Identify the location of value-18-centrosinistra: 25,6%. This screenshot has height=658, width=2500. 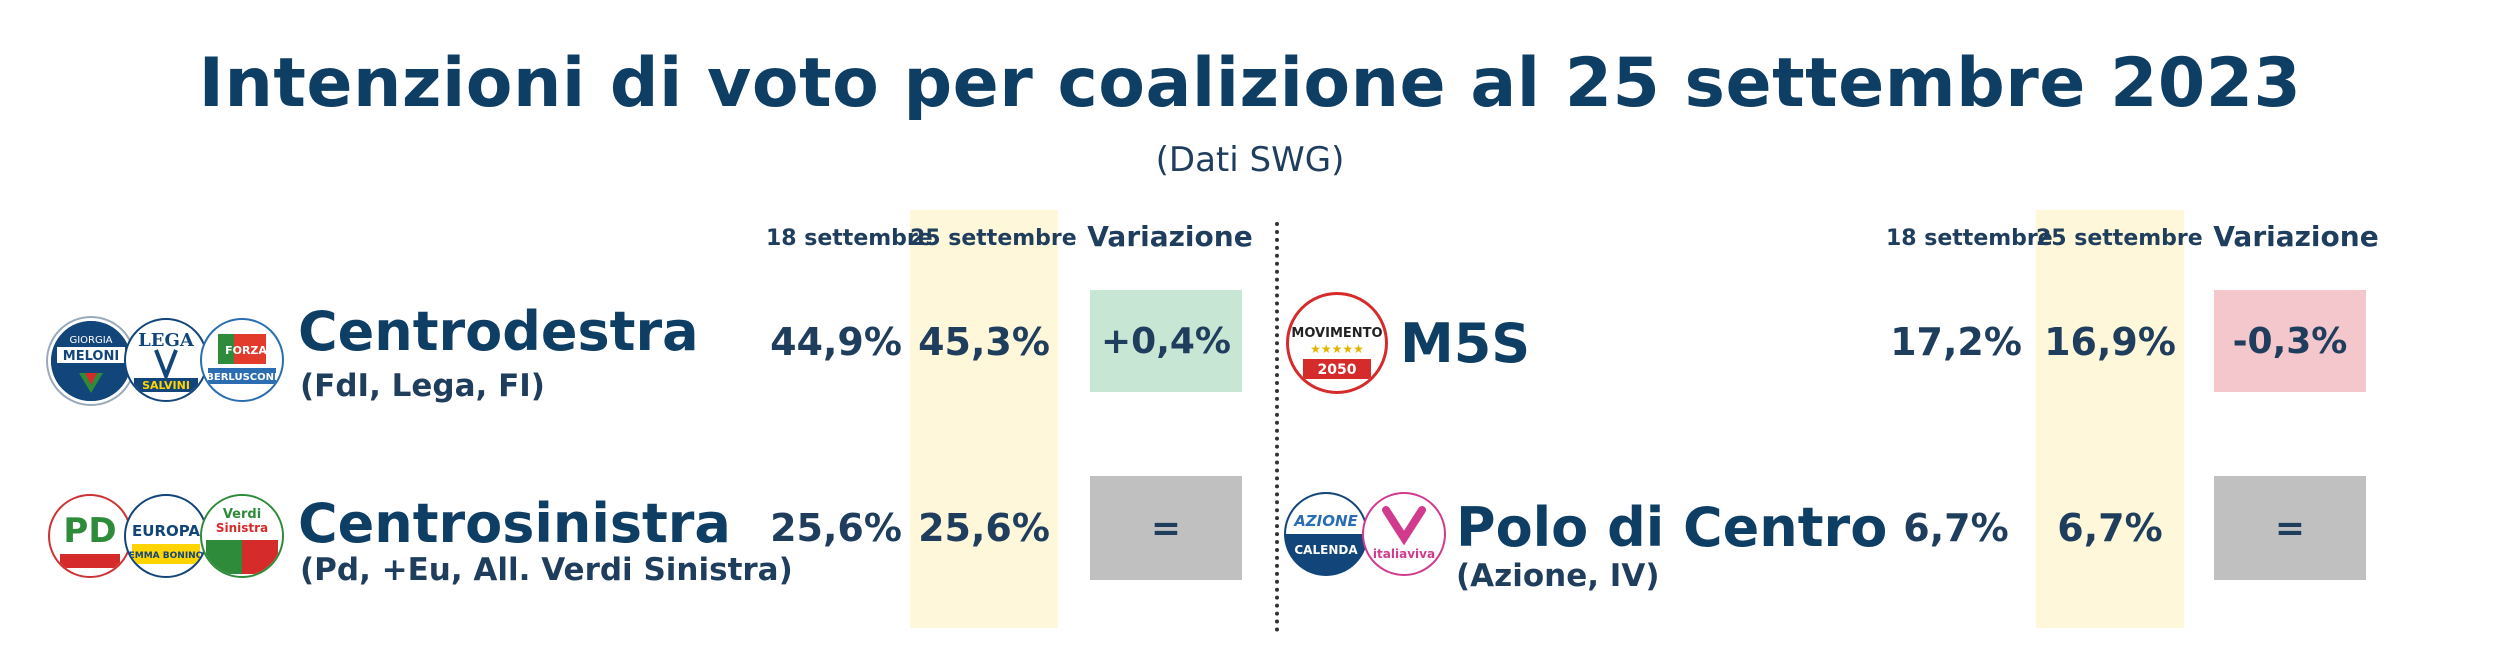
(836, 528).